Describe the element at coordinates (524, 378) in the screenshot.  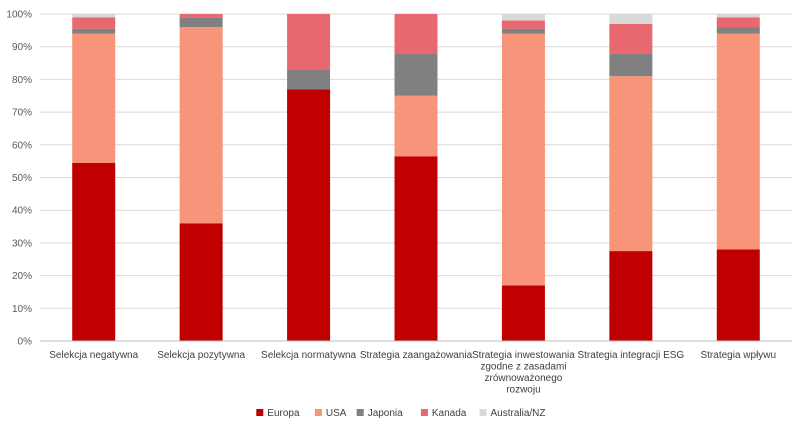
I see `x-category-label: zrównoważonego` at that location.